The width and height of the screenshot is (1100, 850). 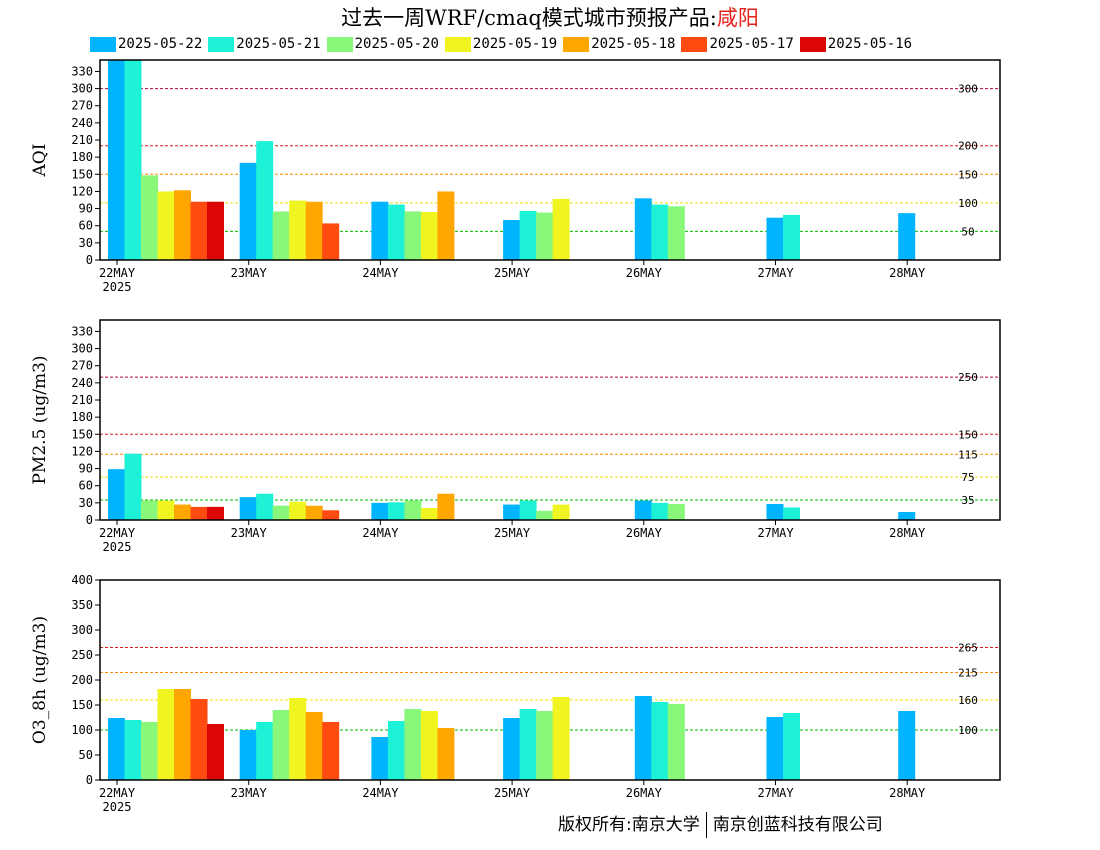 I want to click on legend-item: 2025-05-17, so click(x=737, y=44).